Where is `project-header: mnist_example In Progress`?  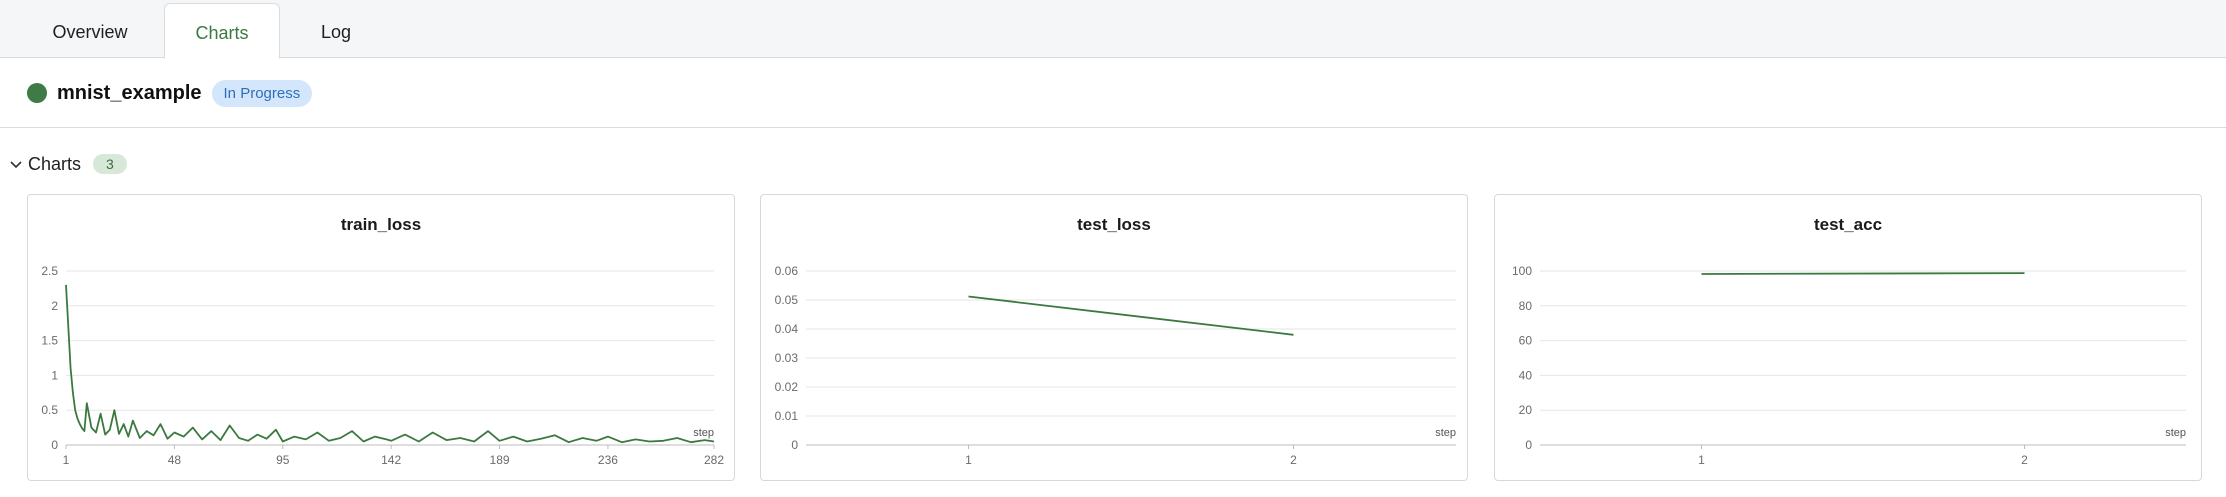
project-header: mnist_example In Progress is located at coordinates (170, 93).